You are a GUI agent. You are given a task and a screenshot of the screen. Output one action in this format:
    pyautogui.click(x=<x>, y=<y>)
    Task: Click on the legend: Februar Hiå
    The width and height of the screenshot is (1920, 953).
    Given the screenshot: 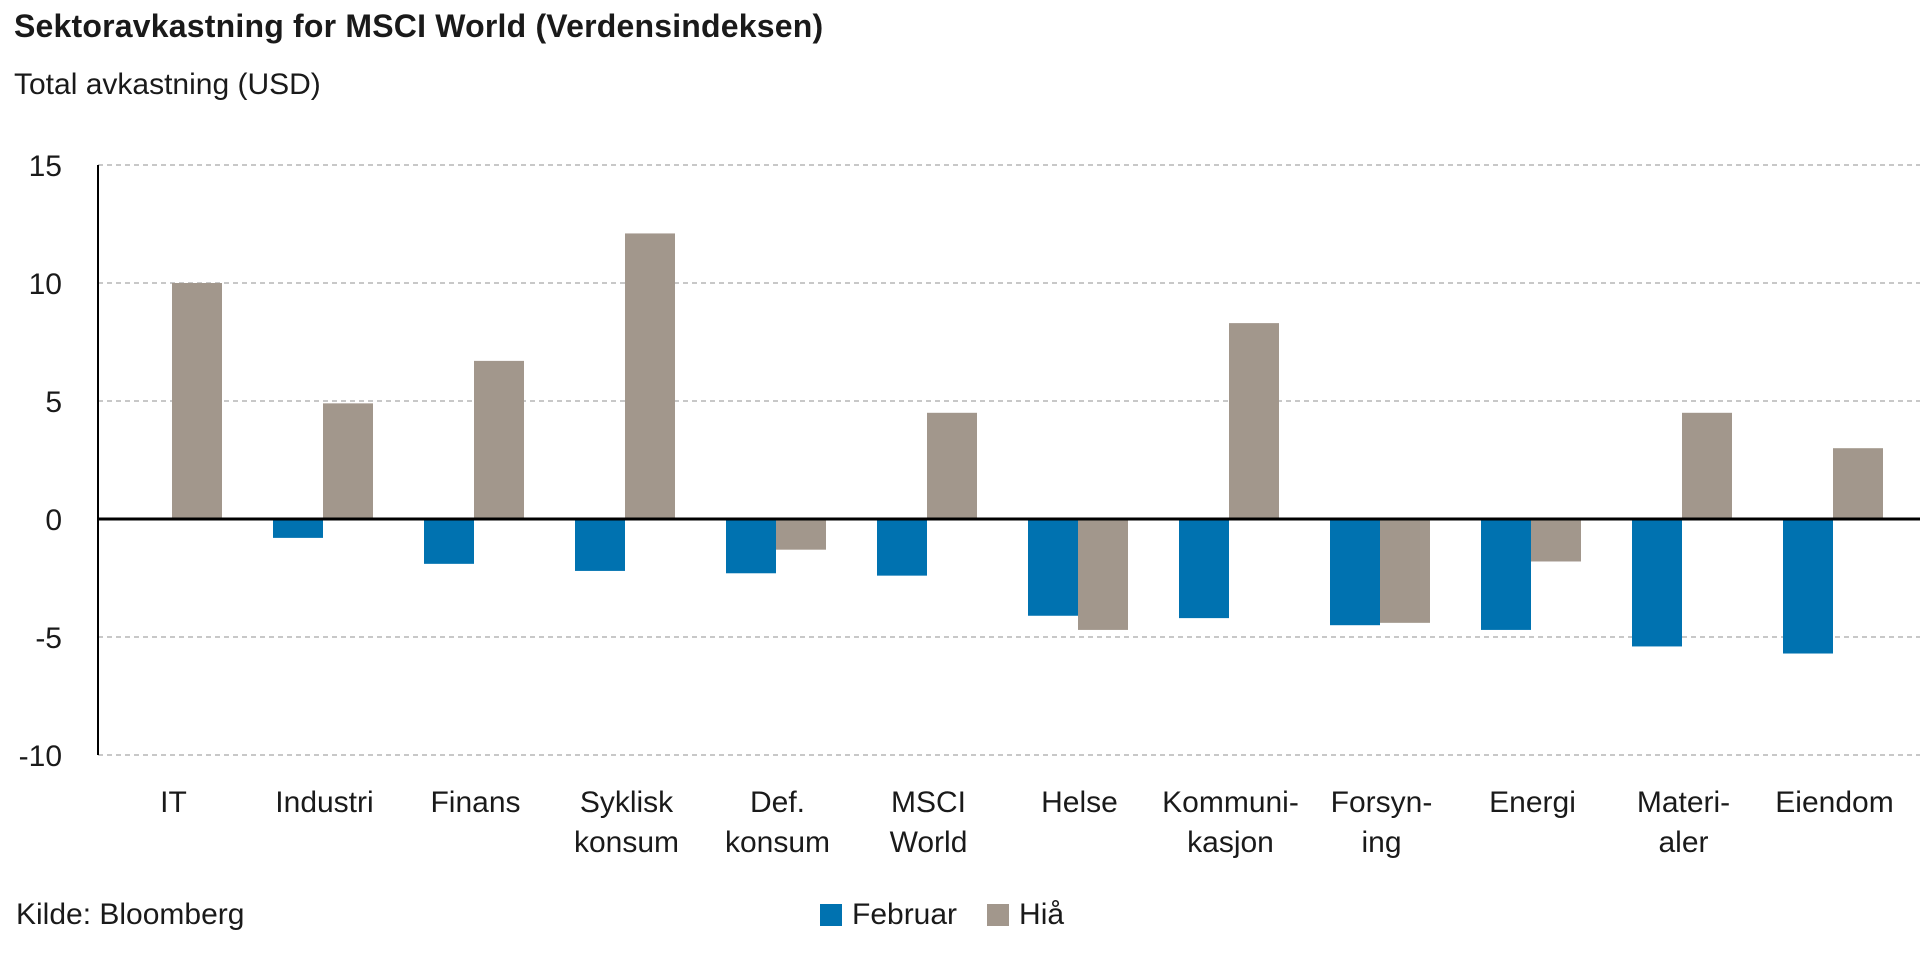 What is the action you would take?
    pyautogui.click(x=957, y=915)
    